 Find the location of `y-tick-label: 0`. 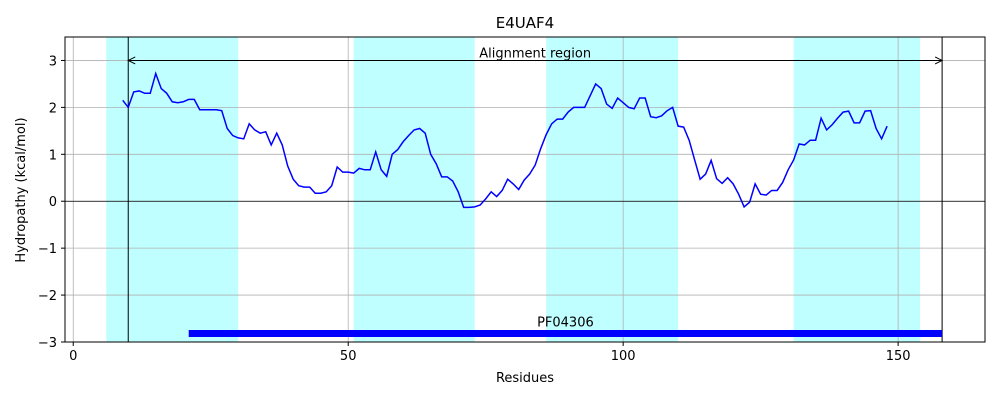

y-tick-label: 0 is located at coordinates (53, 202).